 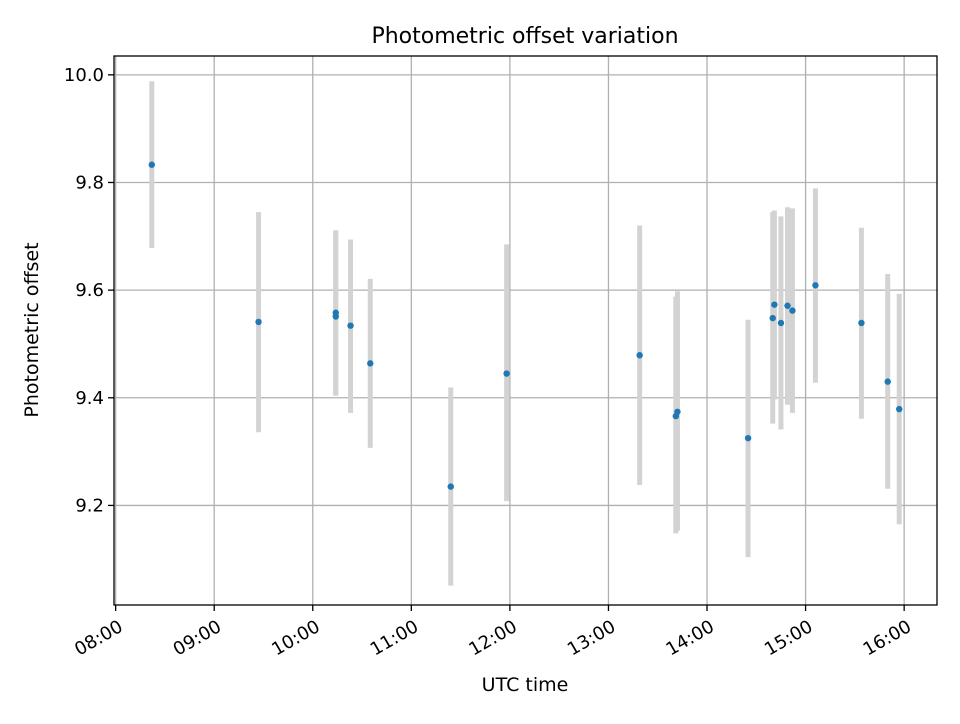 I want to click on y-axis-ticks: 9.2 9.4 9.6 9.8 10.0, so click(x=89, y=290).